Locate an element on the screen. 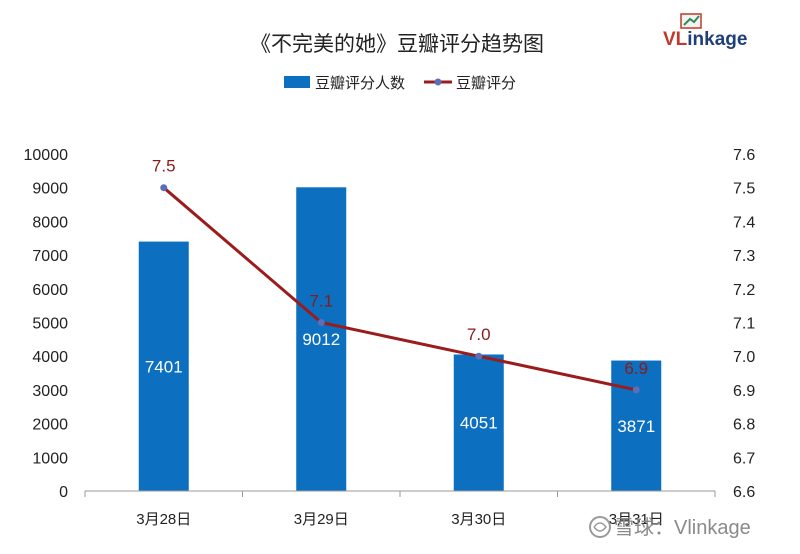  chart-title: 《不完美的她》豆瓣评分趋势图 is located at coordinates (397, 44).